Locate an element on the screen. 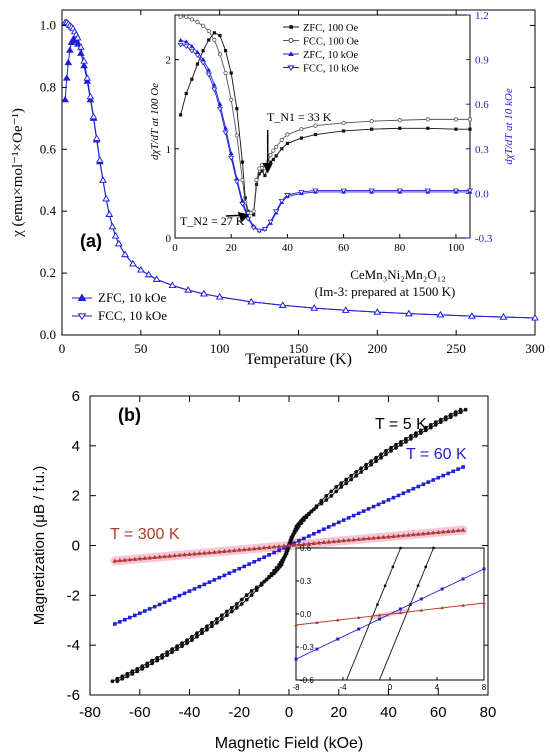 This screenshot has height=756, width=550. arrow-tn2 is located at coordinates (237, 217).